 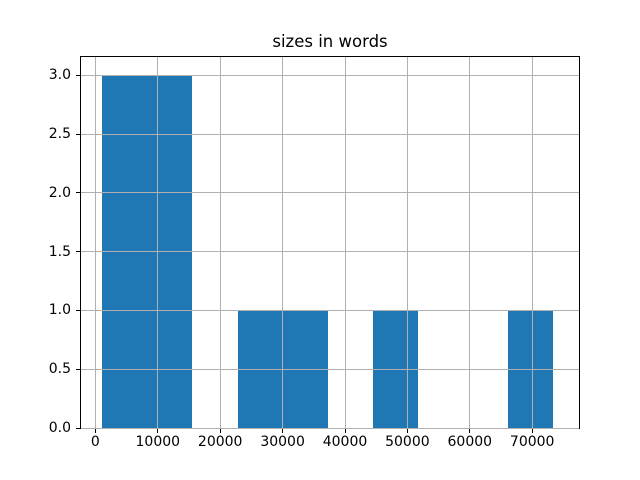 I want to click on x-tick-label: 50000, so click(x=407, y=442).